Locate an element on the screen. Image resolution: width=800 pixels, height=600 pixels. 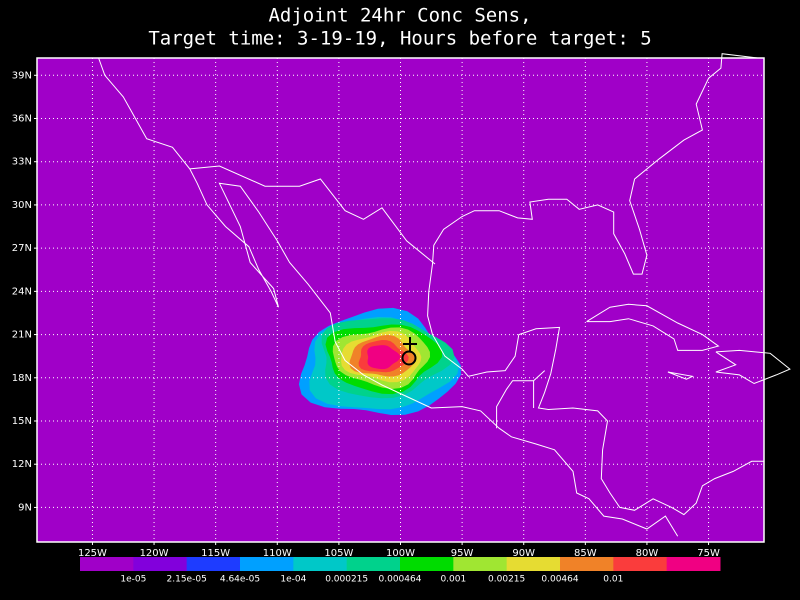
colorbar-label: 1e-04 is located at coordinates (293, 580).